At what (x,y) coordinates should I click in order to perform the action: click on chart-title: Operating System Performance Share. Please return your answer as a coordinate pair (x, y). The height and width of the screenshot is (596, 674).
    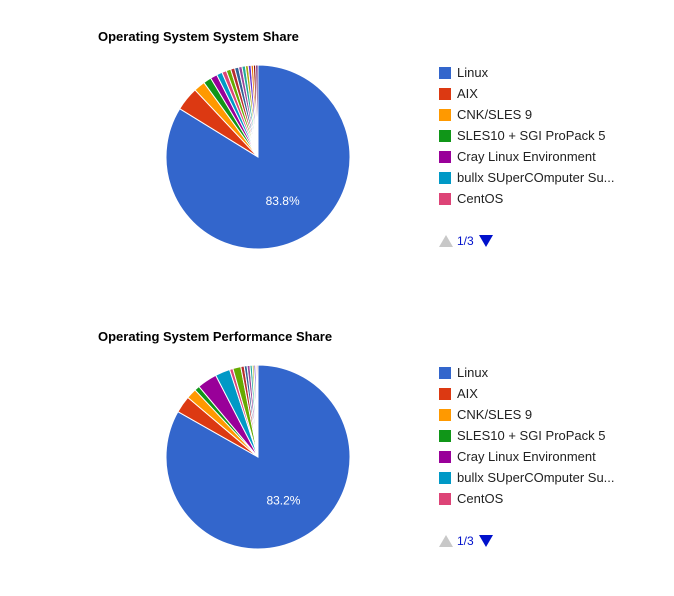
    Looking at the image, I should click on (215, 336).